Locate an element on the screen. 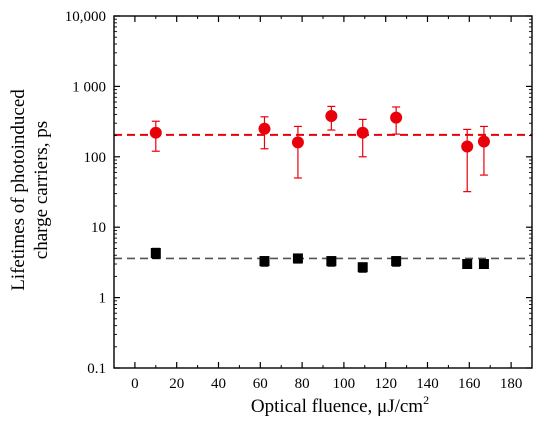 This screenshot has height=424, width=550. y-tick-label: 1 000 is located at coordinates (89, 87).